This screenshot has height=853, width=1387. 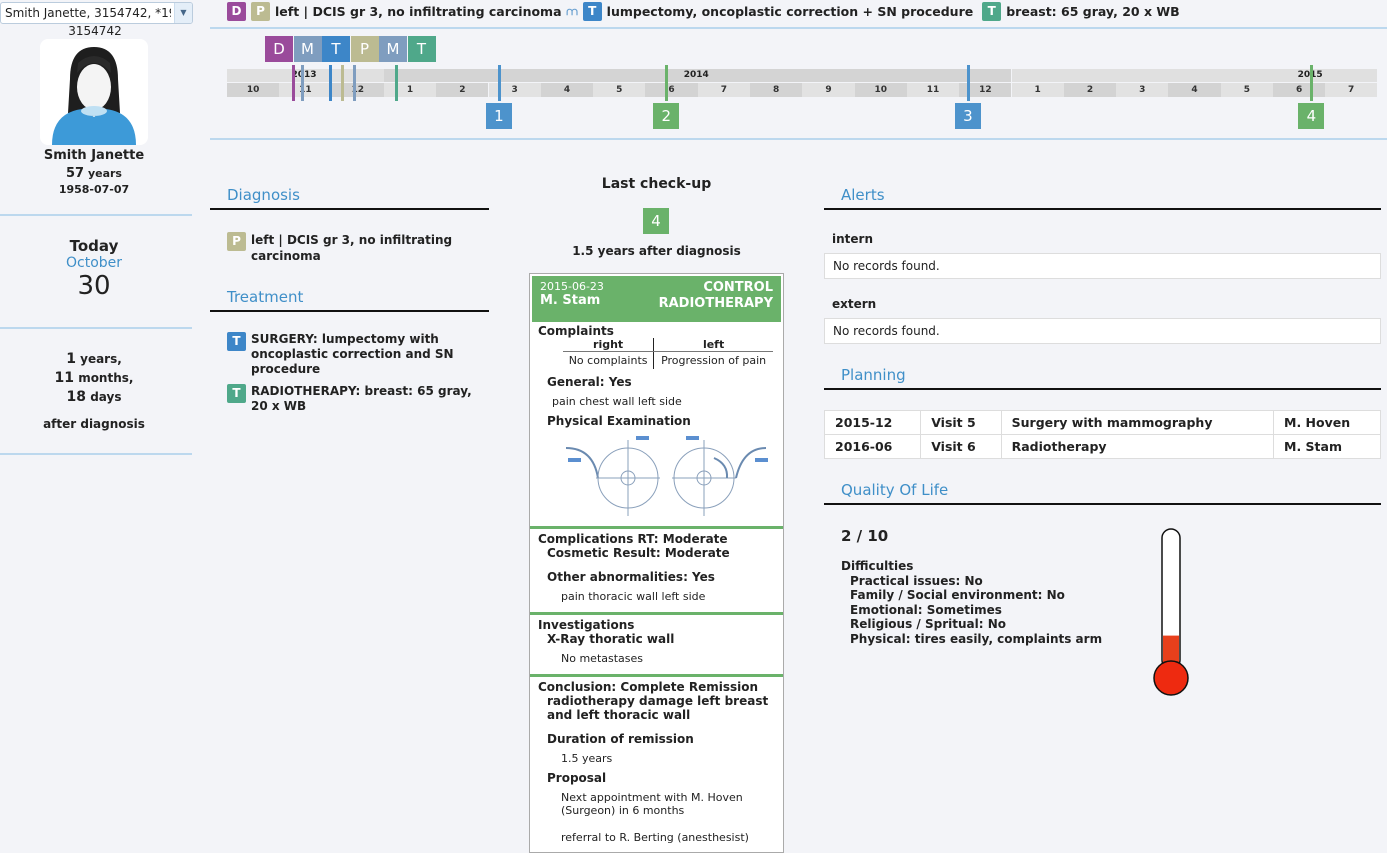 What do you see at coordinates (1102, 446) in the screenshot?
I see `table-row: 2016-06 Visit 6 Radiotherapy M. Stam` at bounding box center [1102, 446].